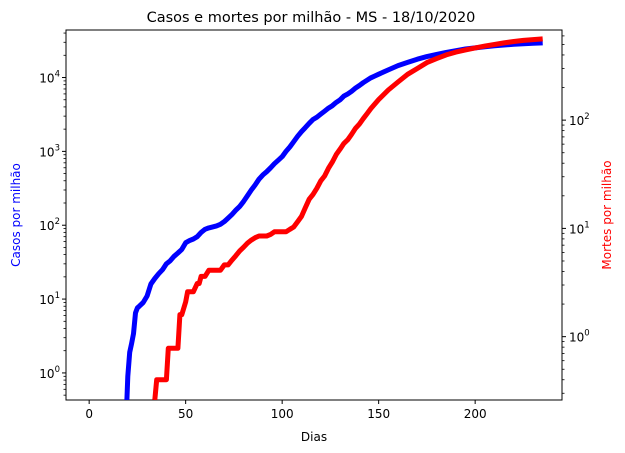  Describe the element at coordinates (282, 414) in the screenshot. I see `x-tick-label: 100` at that location.